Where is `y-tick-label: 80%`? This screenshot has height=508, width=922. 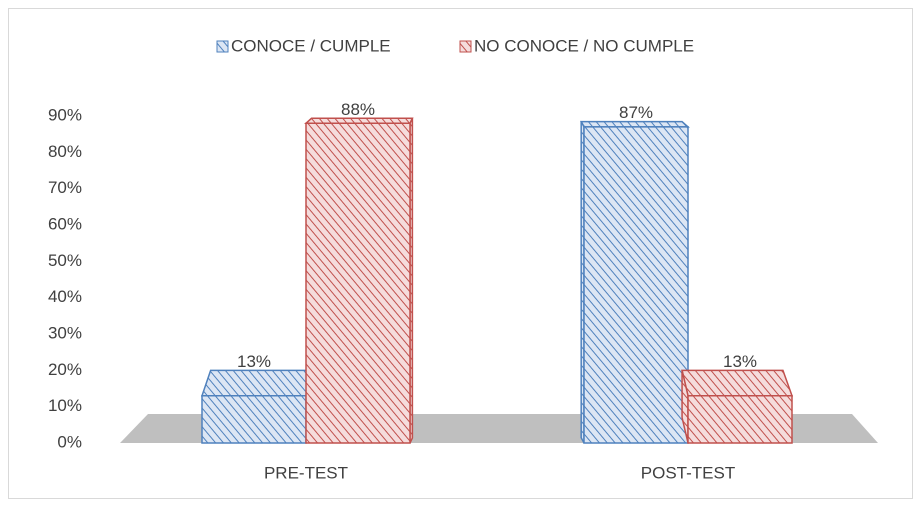 y-tick-label: 80% is located at coordinates (65, 151).